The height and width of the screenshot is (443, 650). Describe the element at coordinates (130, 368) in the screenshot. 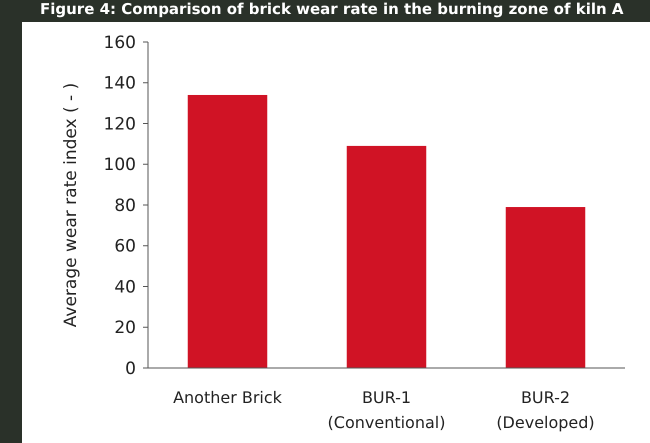

I see `y-tick-label: 0` at that location.